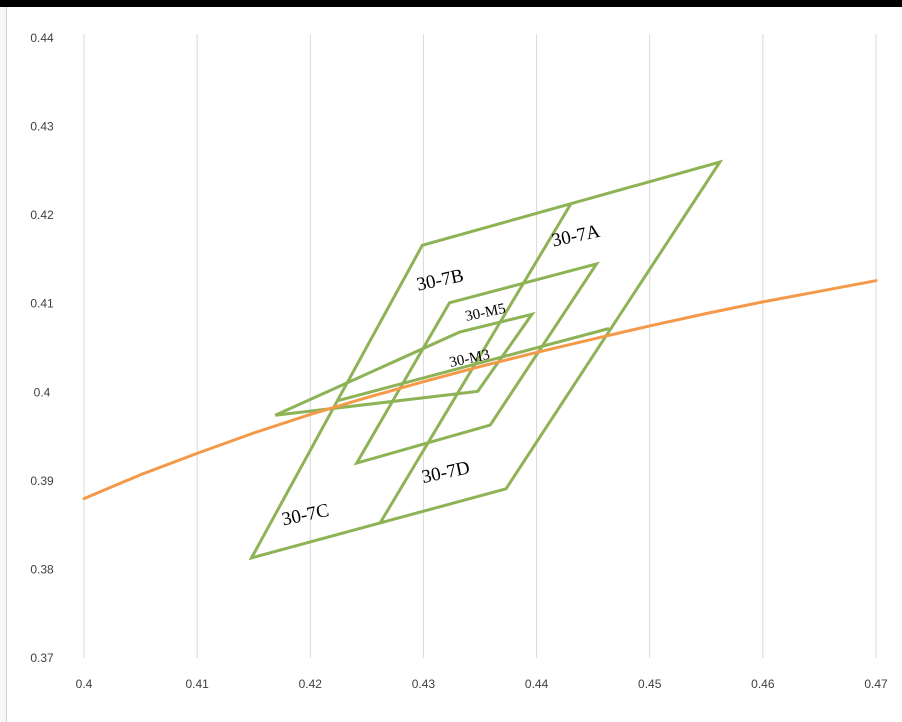  What do you see at coordinates (537, 684) in the screenshot?
I see `x-tick-label-4: 0.44` at bounding box center [537, 684].